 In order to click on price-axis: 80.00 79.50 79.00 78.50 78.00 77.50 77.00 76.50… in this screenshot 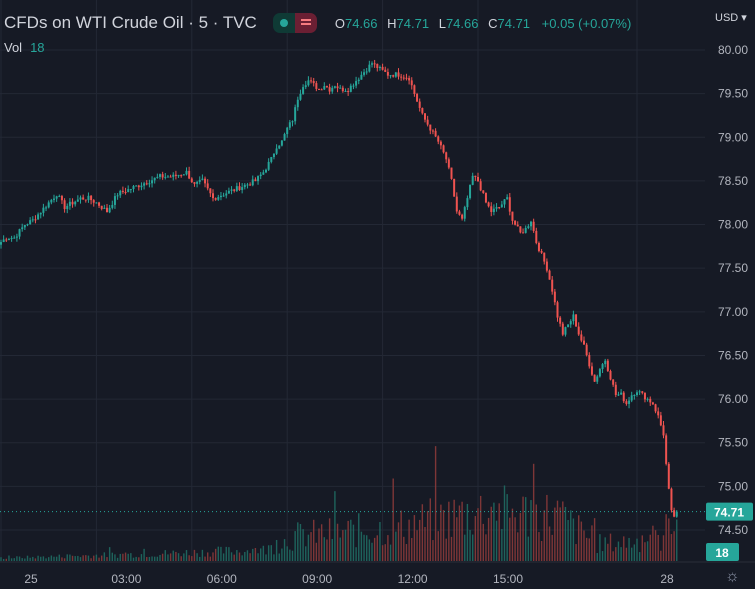, I will do `click(729, 302)`.